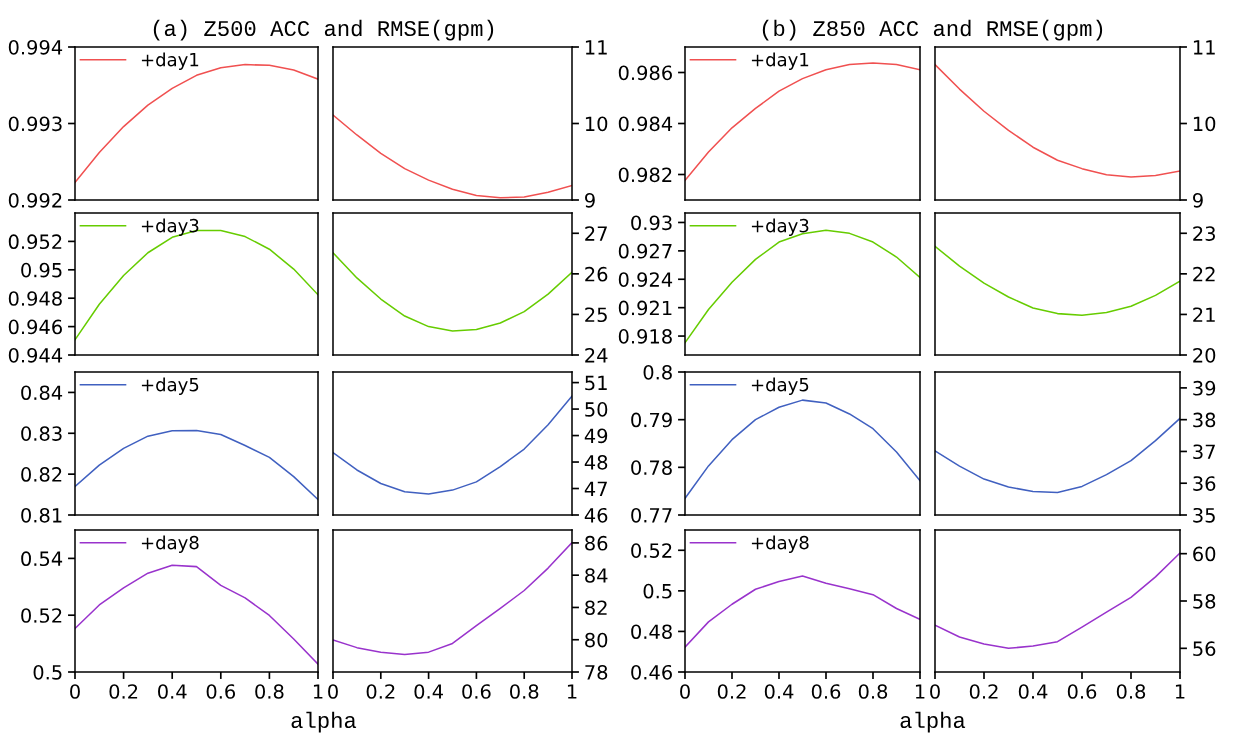 This screenshot has height=740, width=1234. I want to click on y-tick-label: 0.78, so click(651, 467).